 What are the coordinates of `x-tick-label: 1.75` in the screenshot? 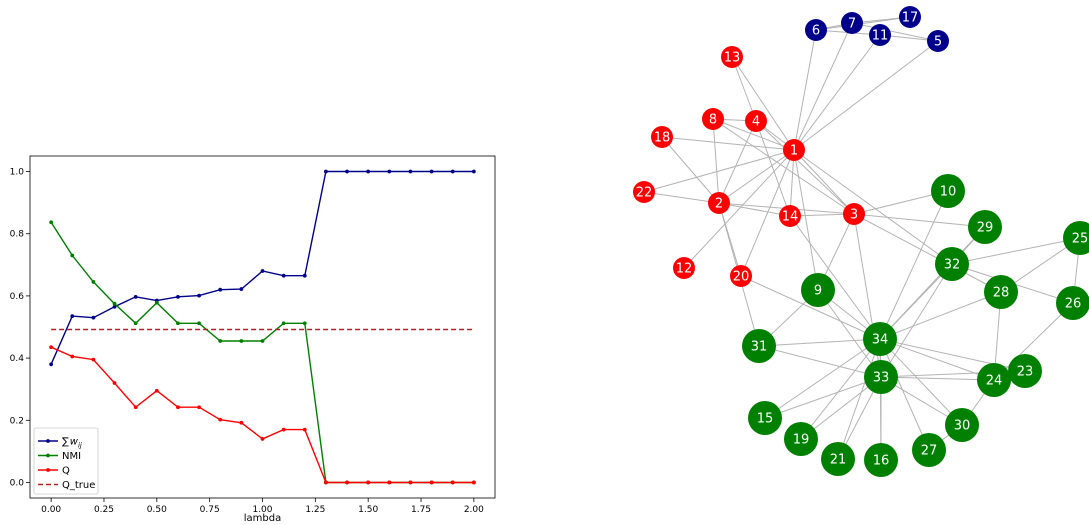 It's located at (421, 510).